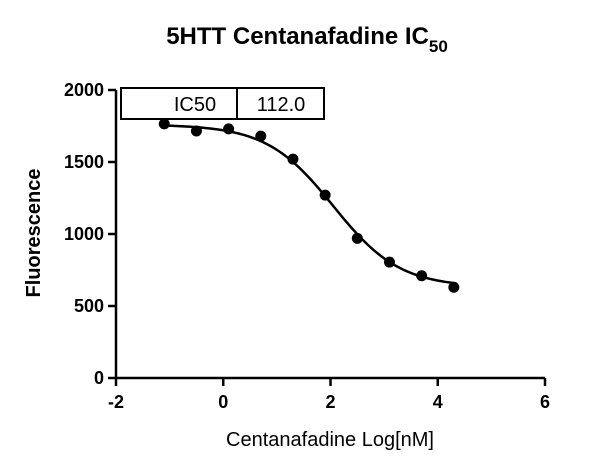  I want to click on x-tick-label: 2, so click(330, 402).